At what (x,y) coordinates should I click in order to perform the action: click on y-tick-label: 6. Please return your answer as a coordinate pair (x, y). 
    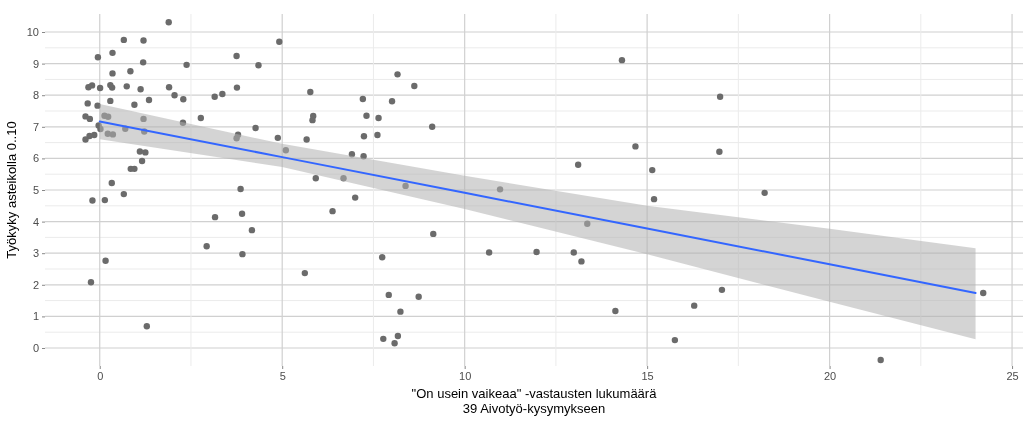
    Looking at the image, I should click on (35, 158).